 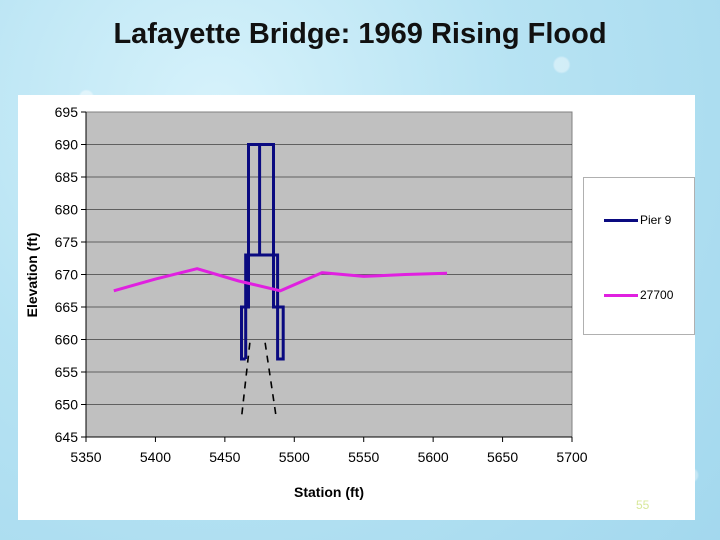 I want to click on y-tick-label-680: 680, so click(x=67, y=210).